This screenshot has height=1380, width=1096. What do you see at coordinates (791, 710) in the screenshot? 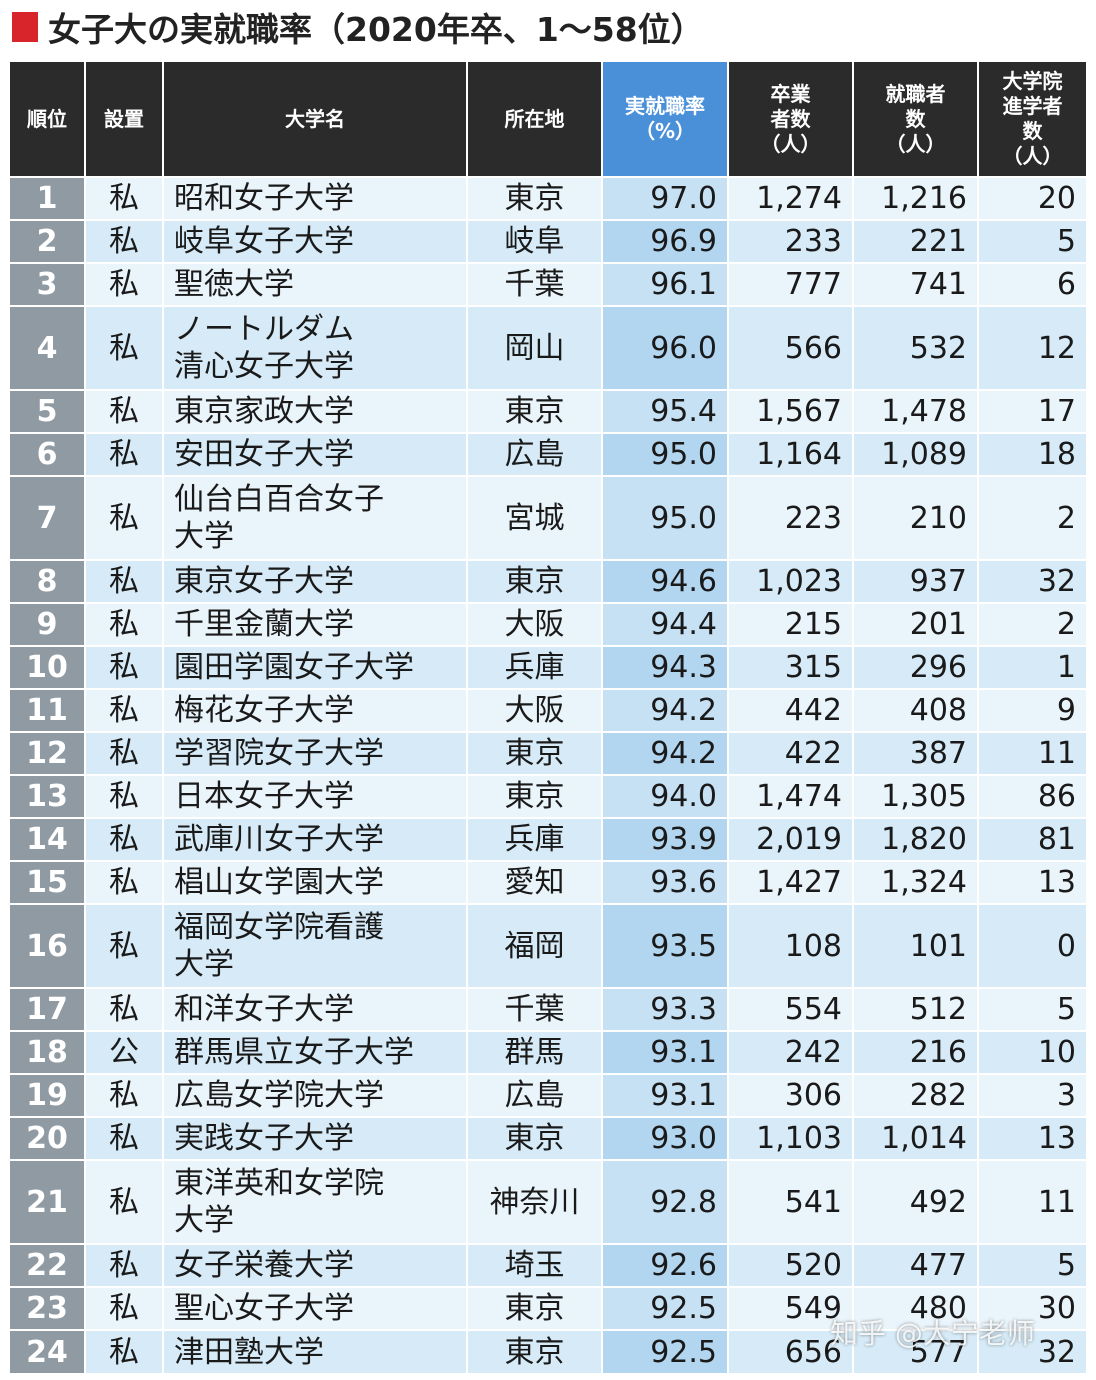
I see `graduates-cell: 442` at bounding box center [791, 710].